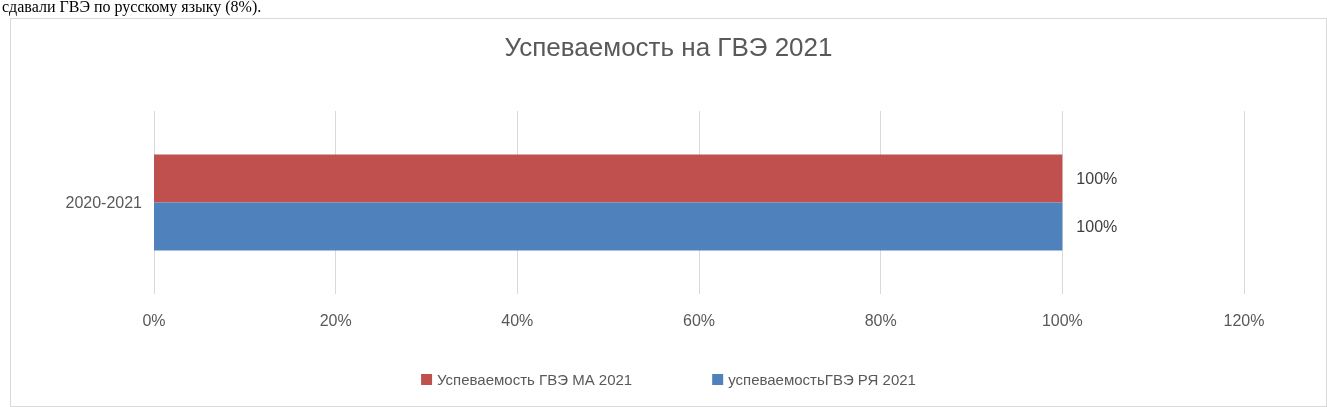 This screenshot has width=1327, height=407. Describe the element at coordinates (699, 320) in the screenshot. I see `x-tick-label: 60%` at that location.